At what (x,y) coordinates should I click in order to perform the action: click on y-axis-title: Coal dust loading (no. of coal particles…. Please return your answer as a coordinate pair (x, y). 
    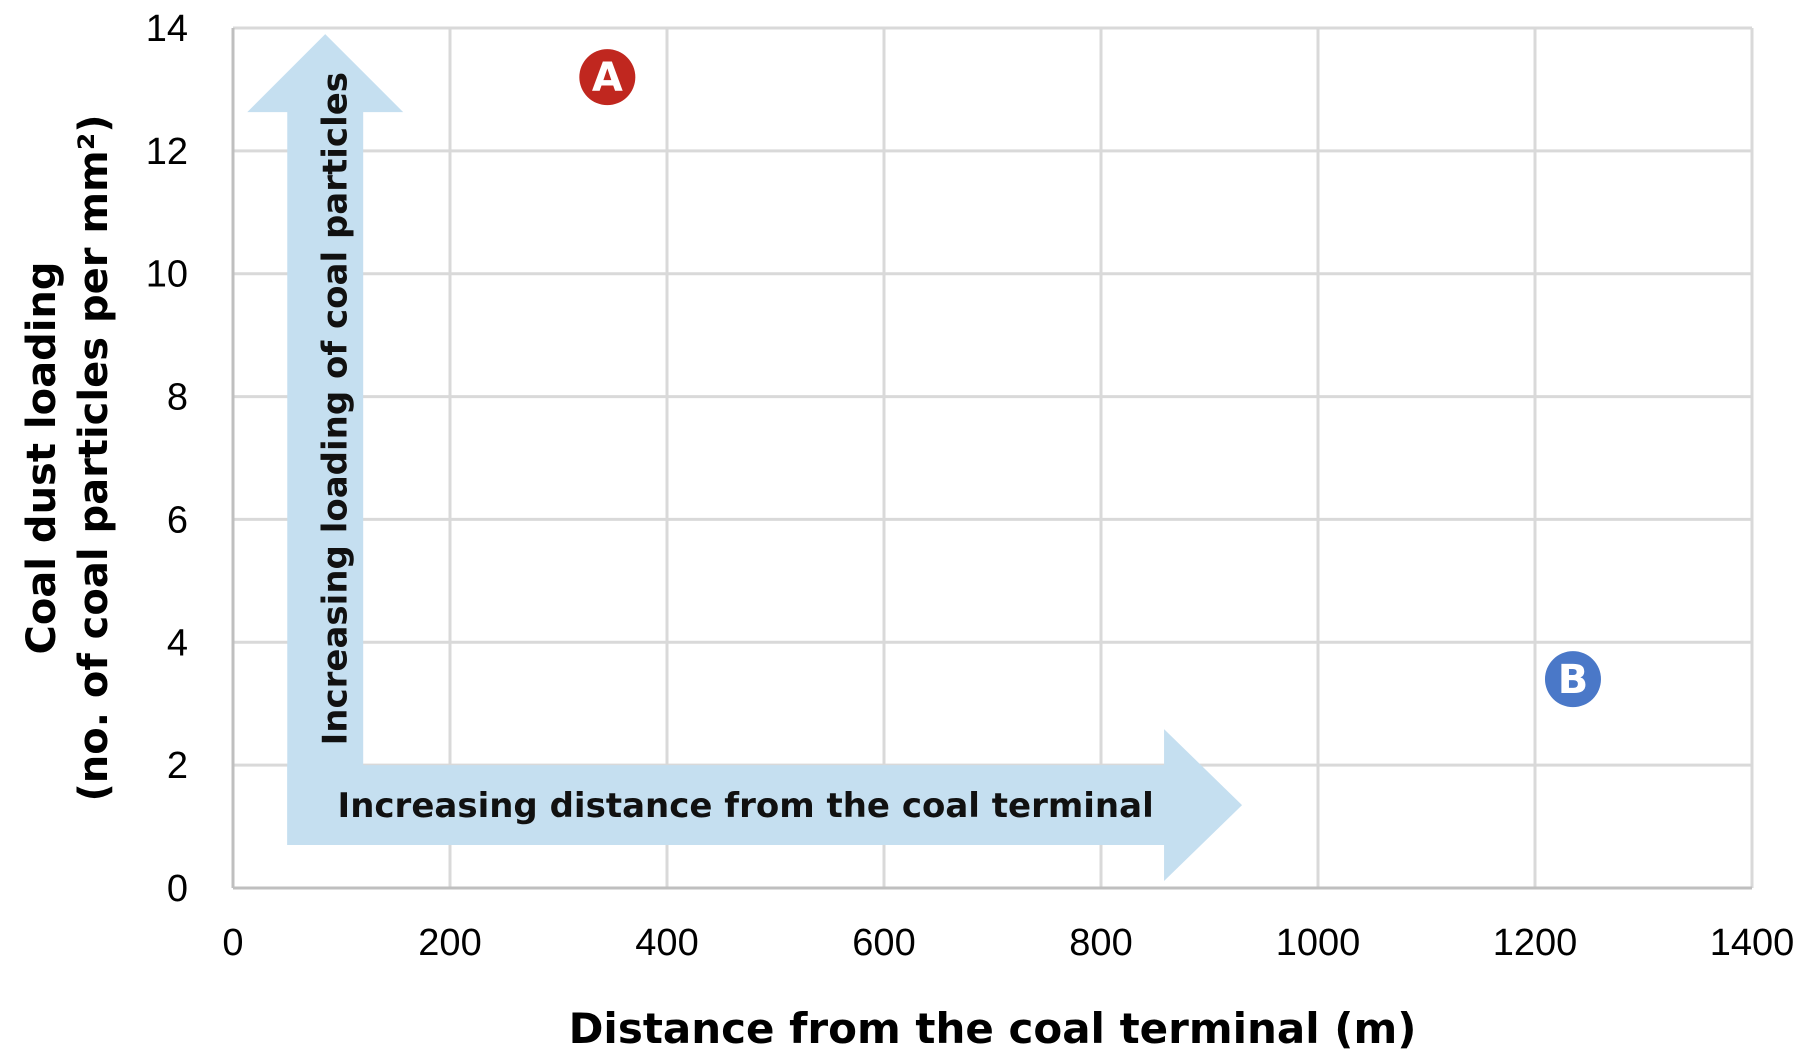
    Looking at the image, I should click on (68, 457).